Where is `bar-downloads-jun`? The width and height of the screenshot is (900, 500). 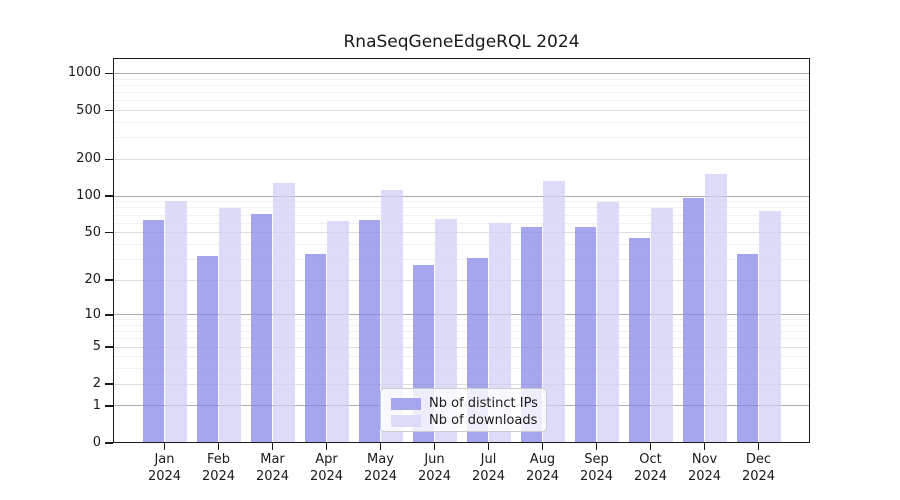
bar-downloads-jun is located at coordinates (446, 330).